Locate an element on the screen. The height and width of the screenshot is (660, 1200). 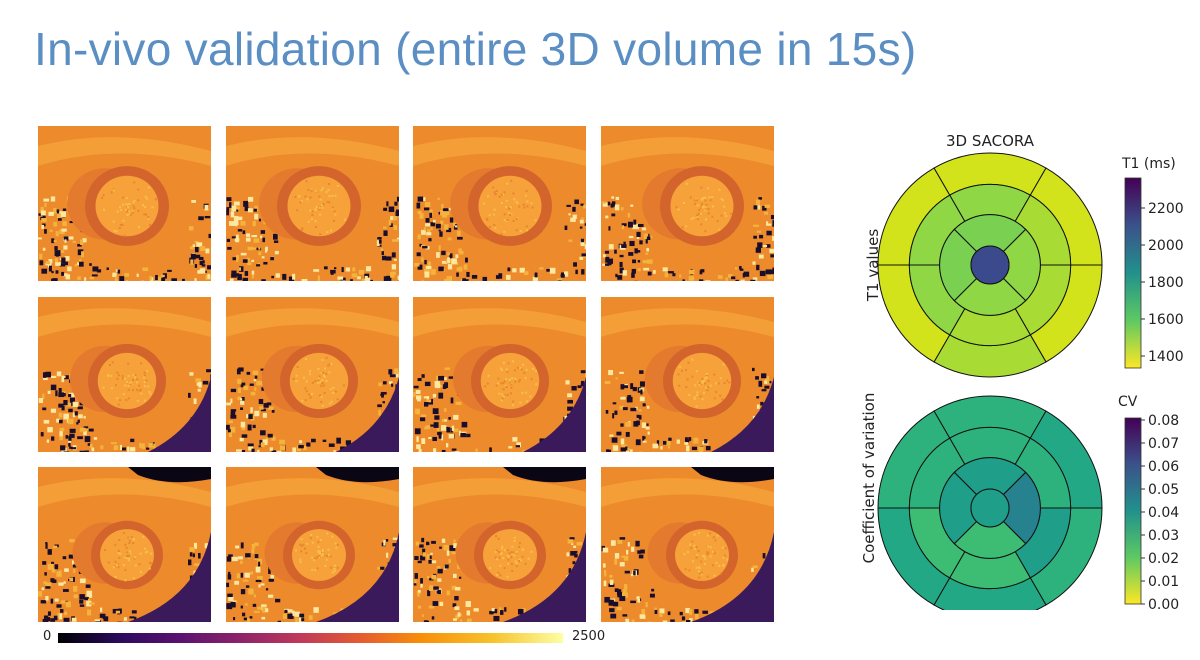
colorbar-gradient is located at coordinates (310, 638).